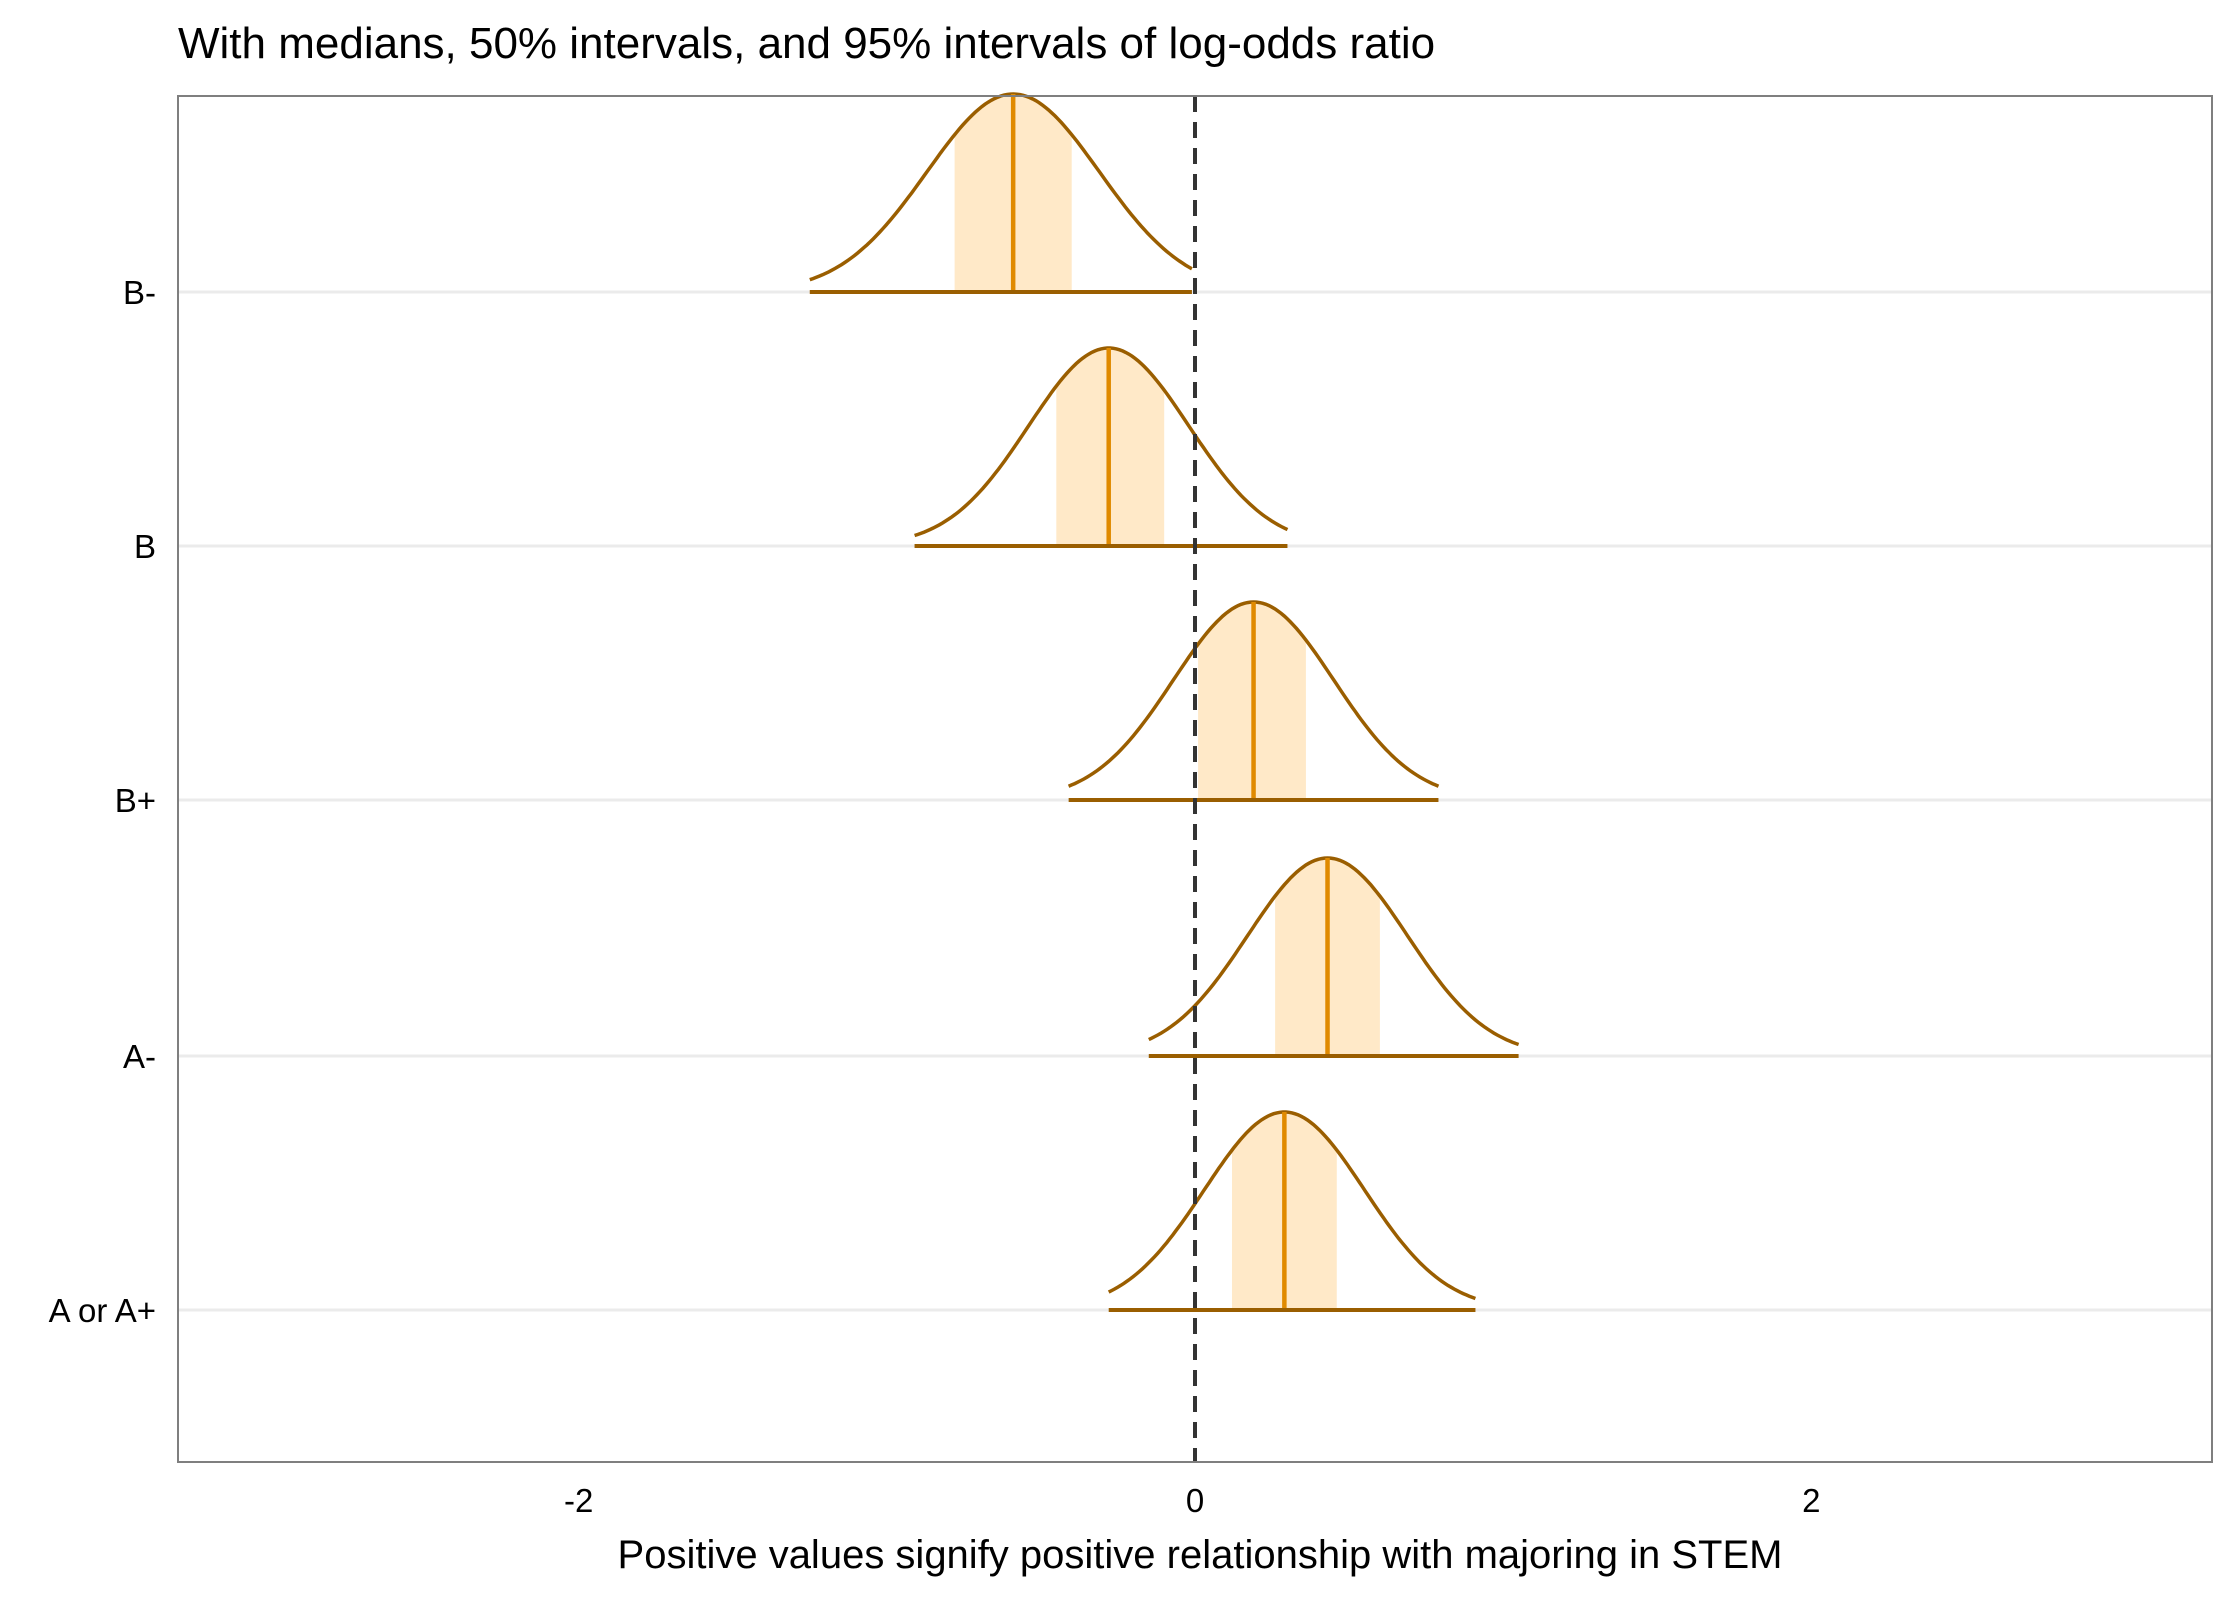  I want to click on category-label: A-, so click(139, 1056).